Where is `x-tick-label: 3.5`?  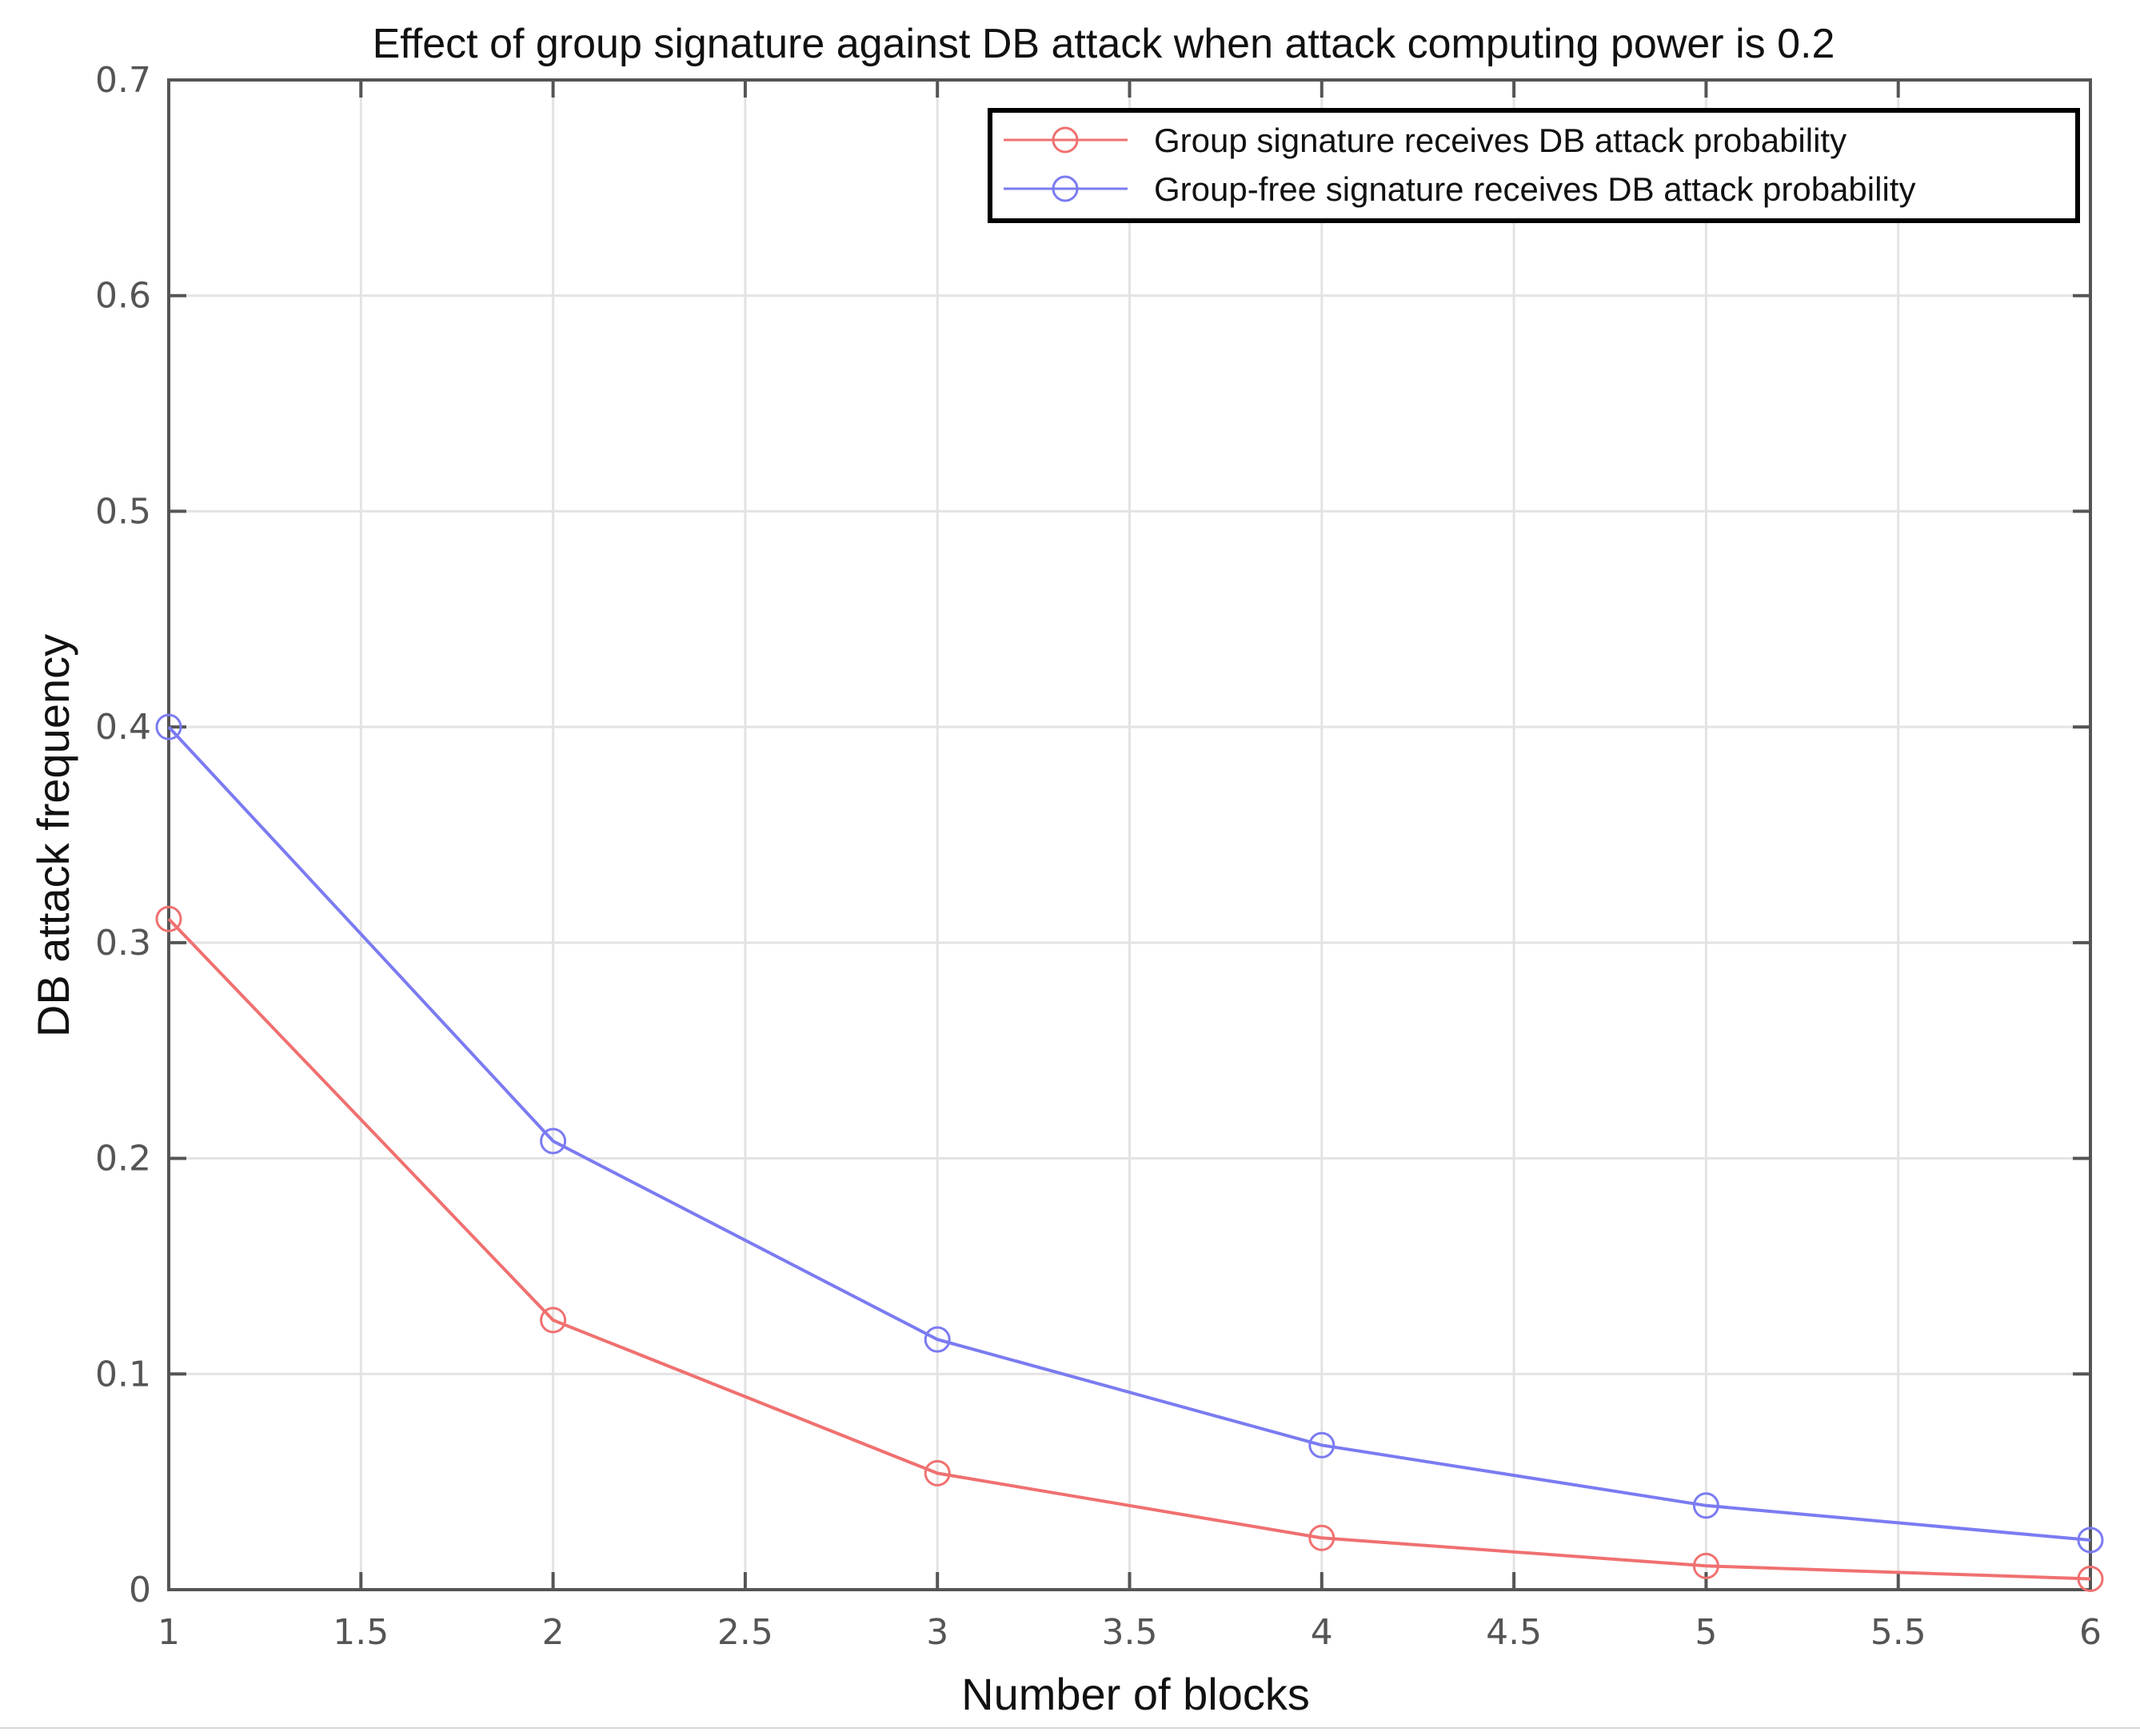 x-tick-label: 3.5 is located at coordinates (1130, 1632).